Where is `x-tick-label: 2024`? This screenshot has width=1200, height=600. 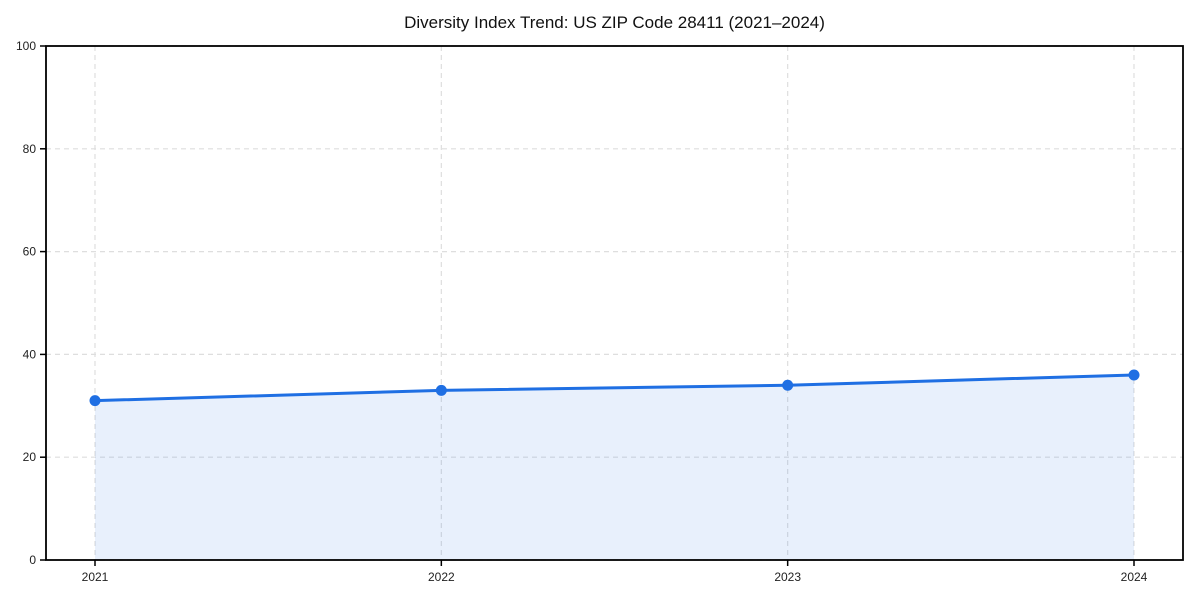 x-tick-label: 2024 is located at coordinates (1134, 577).